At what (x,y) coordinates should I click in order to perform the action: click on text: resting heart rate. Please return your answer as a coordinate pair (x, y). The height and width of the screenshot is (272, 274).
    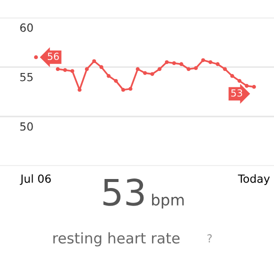
    Looking at the image, I should click on (116, 239).